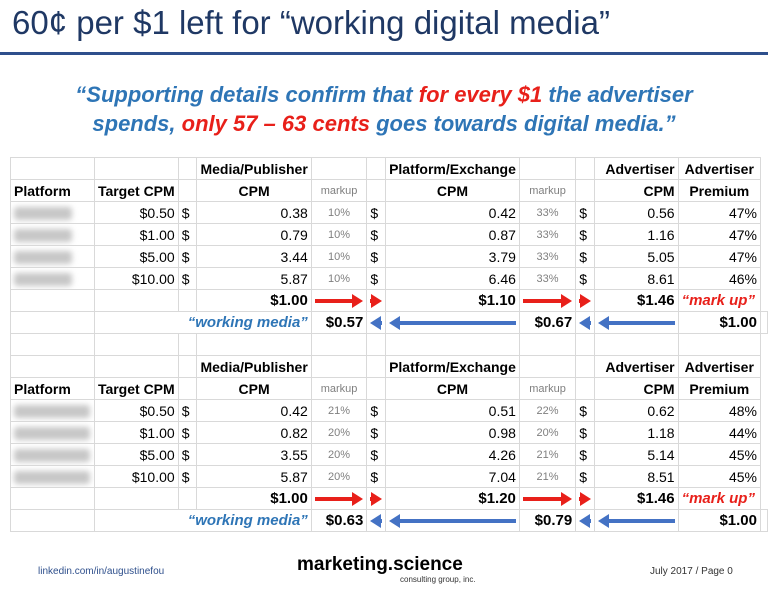 The image size is (768, 594). I want to click on markup-cell: 21%, so click(547, 476).